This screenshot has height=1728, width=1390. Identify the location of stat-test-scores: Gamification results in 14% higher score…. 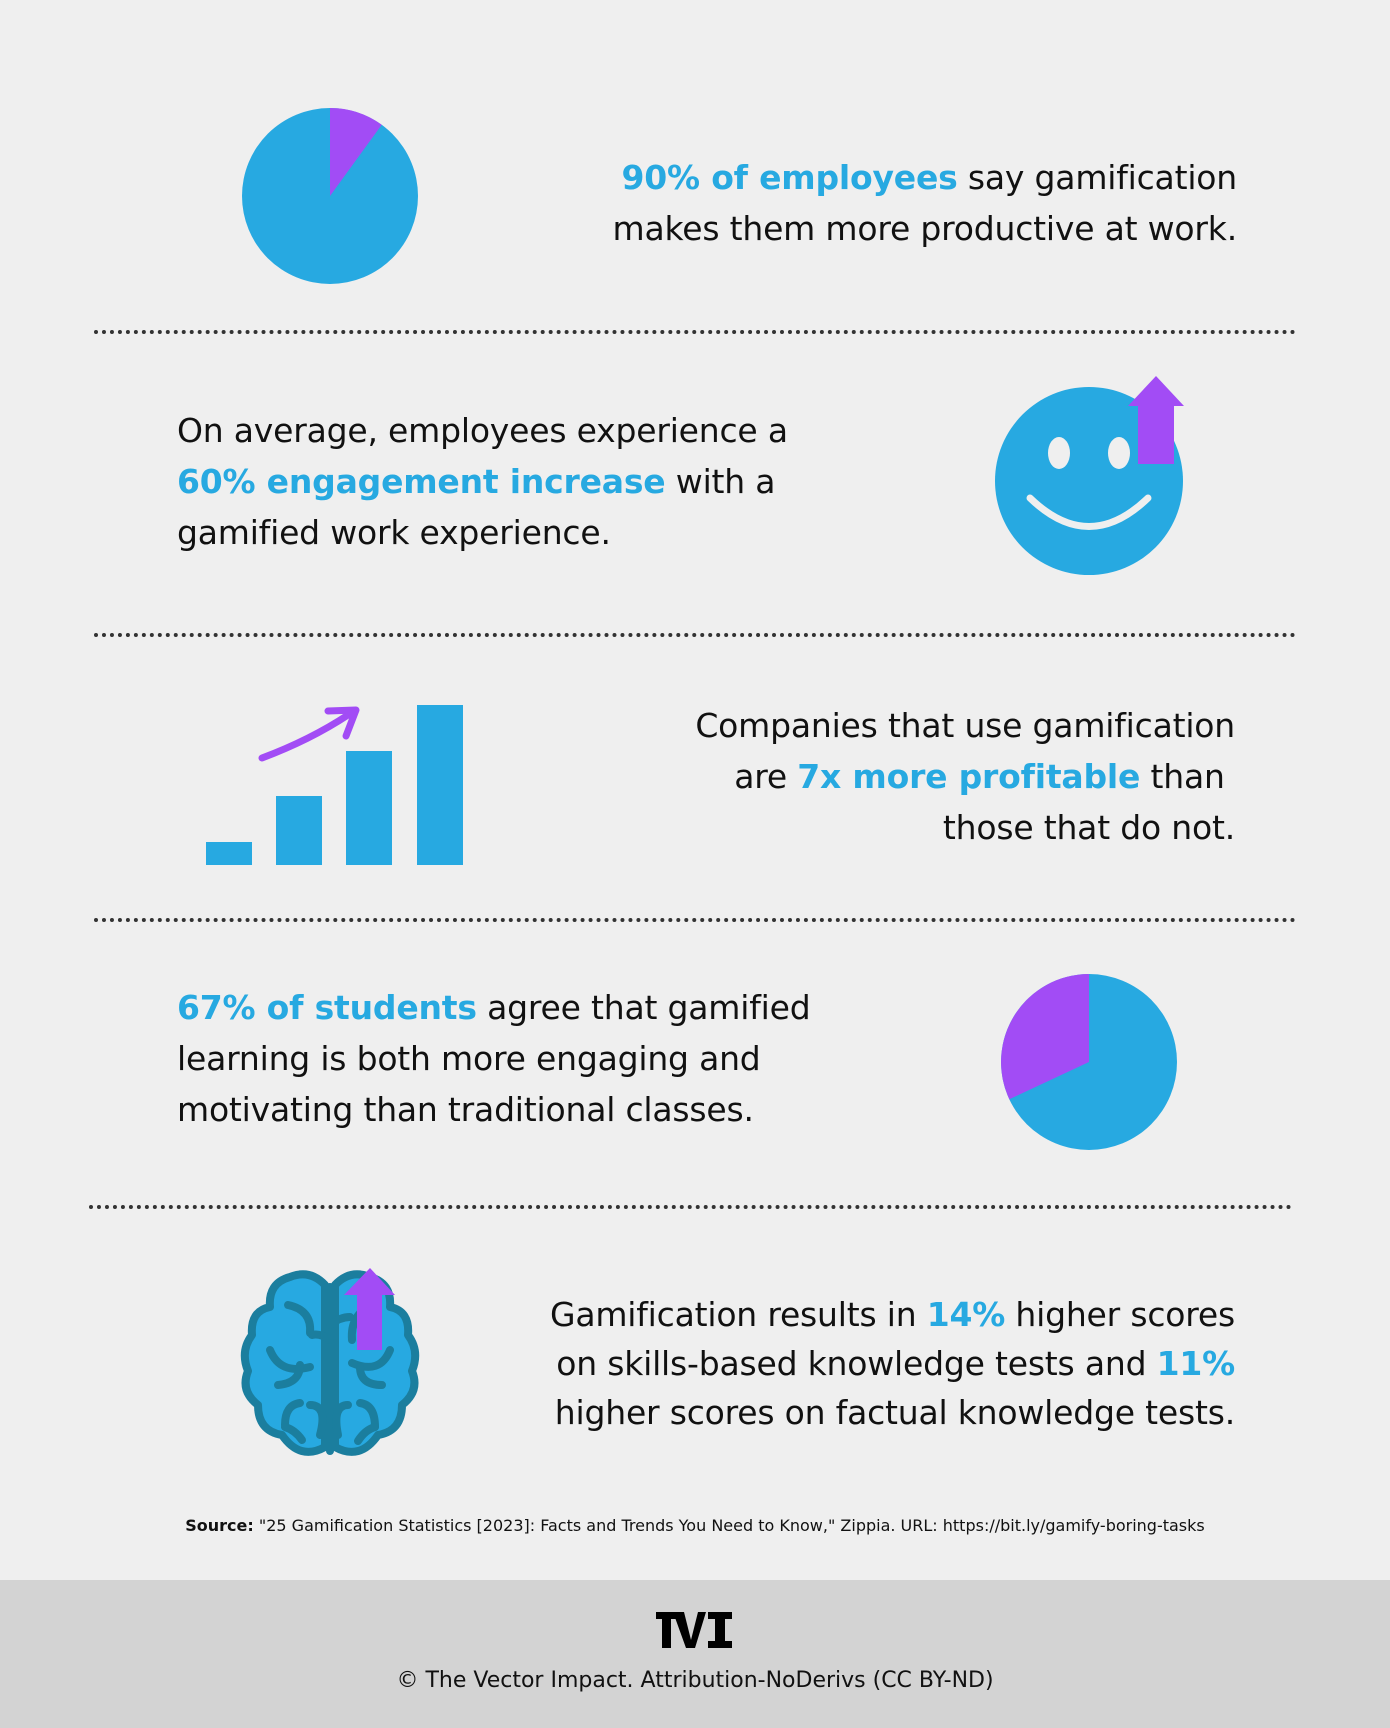
(810, 1363).